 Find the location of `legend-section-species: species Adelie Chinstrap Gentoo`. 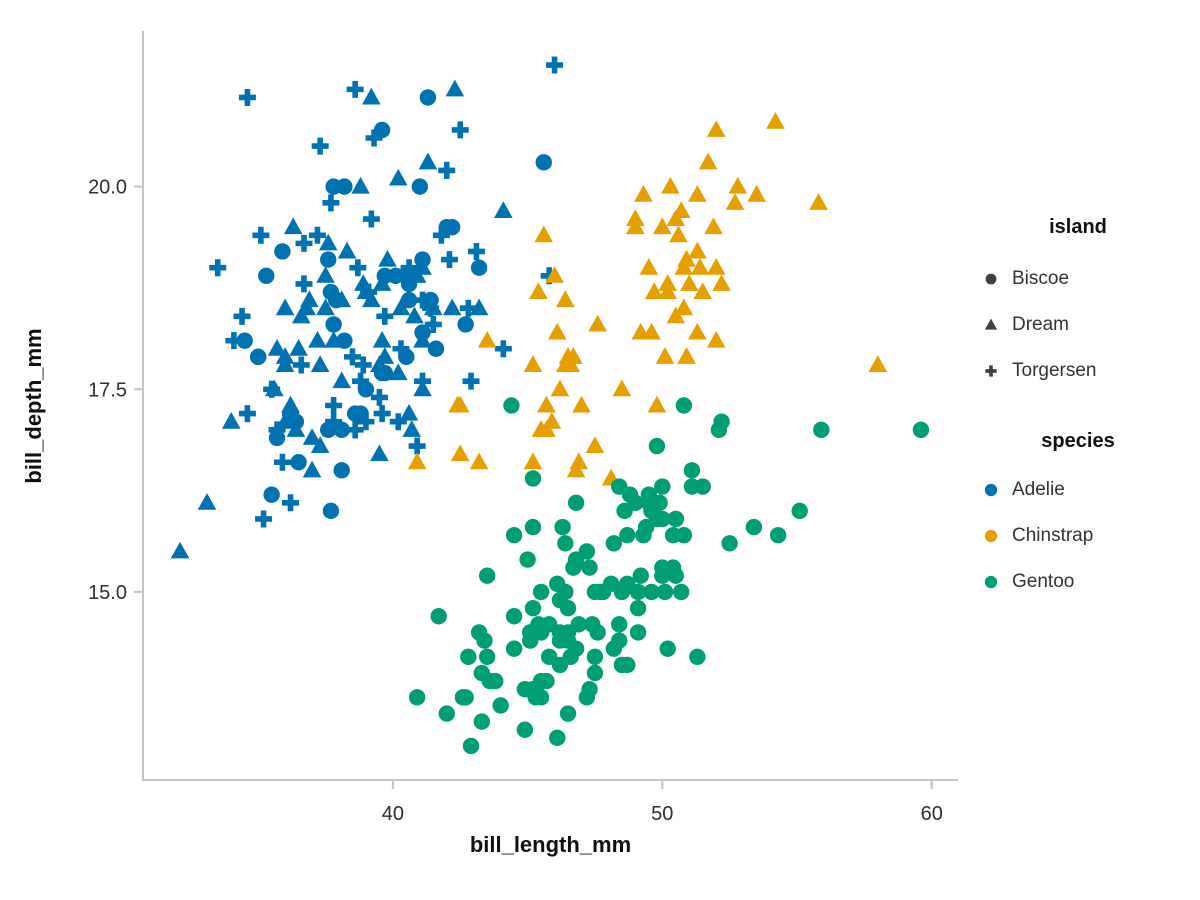

legend-section-species: species Adelie Chinstrap Gentoo is located at coordinates (1078, 515).